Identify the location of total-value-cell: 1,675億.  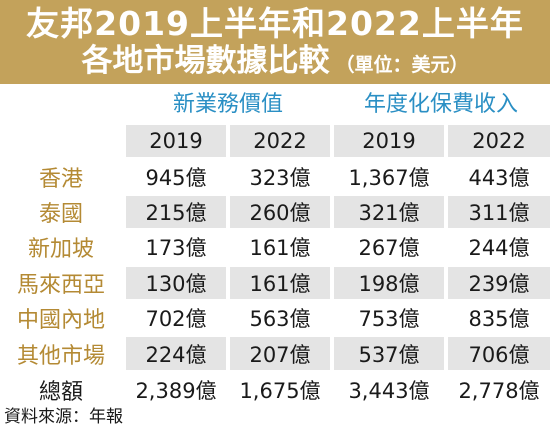
(279, 388).